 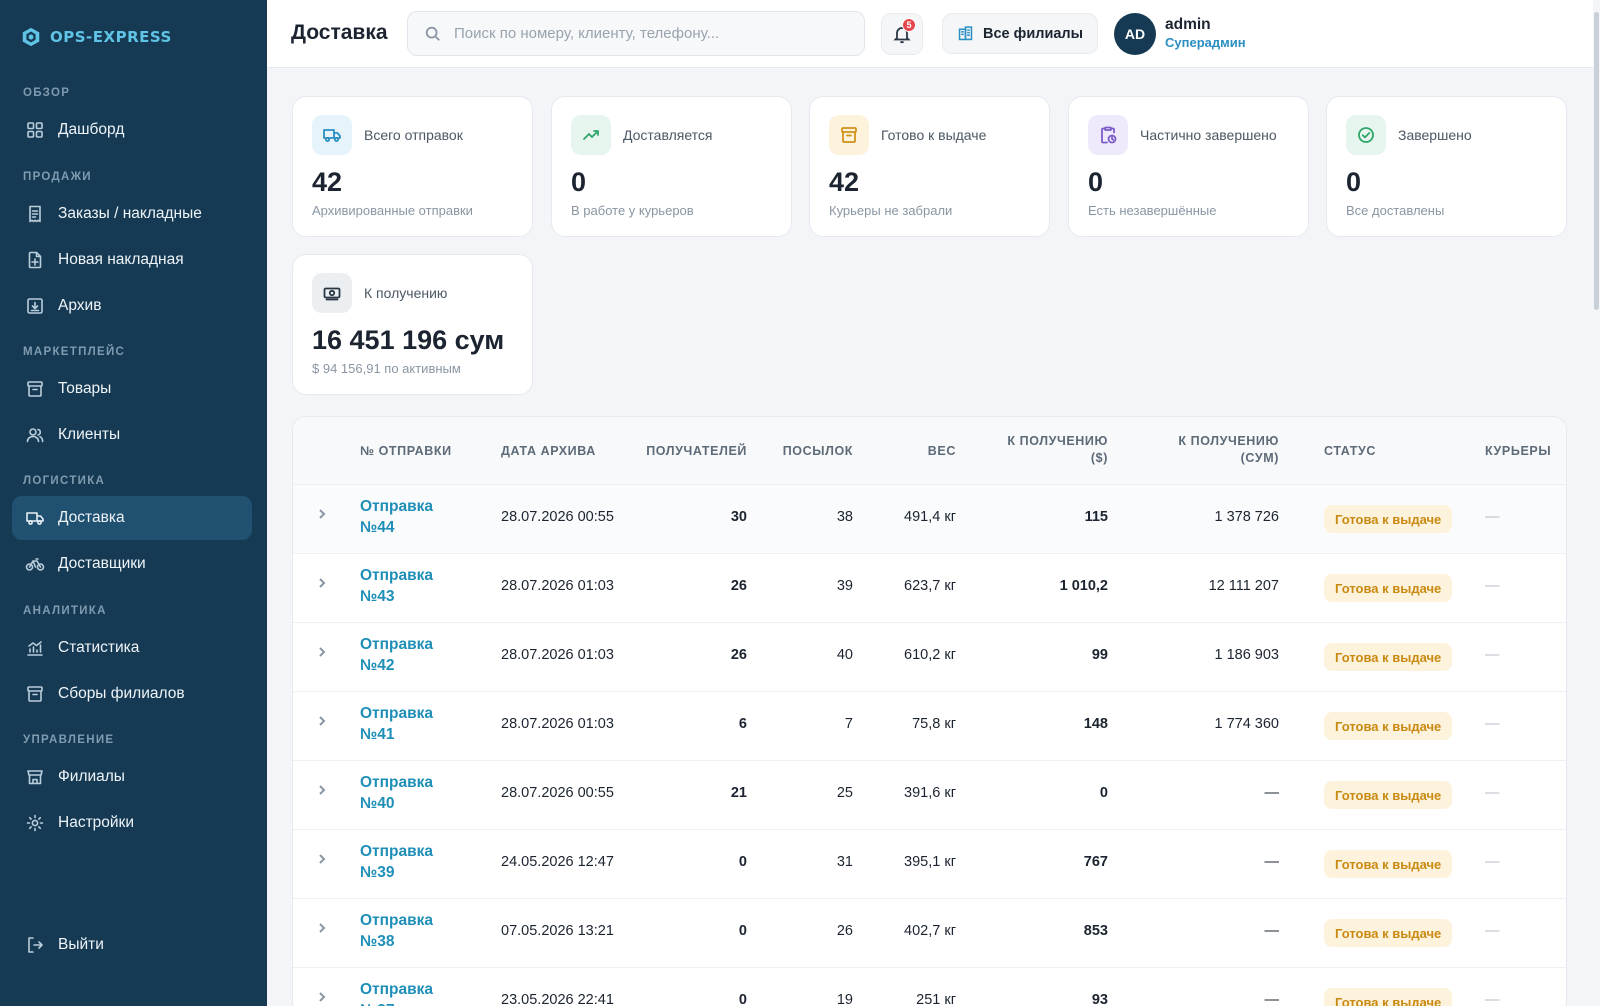 What do you see at coordinates (1366, 135) in the screenshot?
I see `check-circle-icon` at bounding box center [1366, 135].